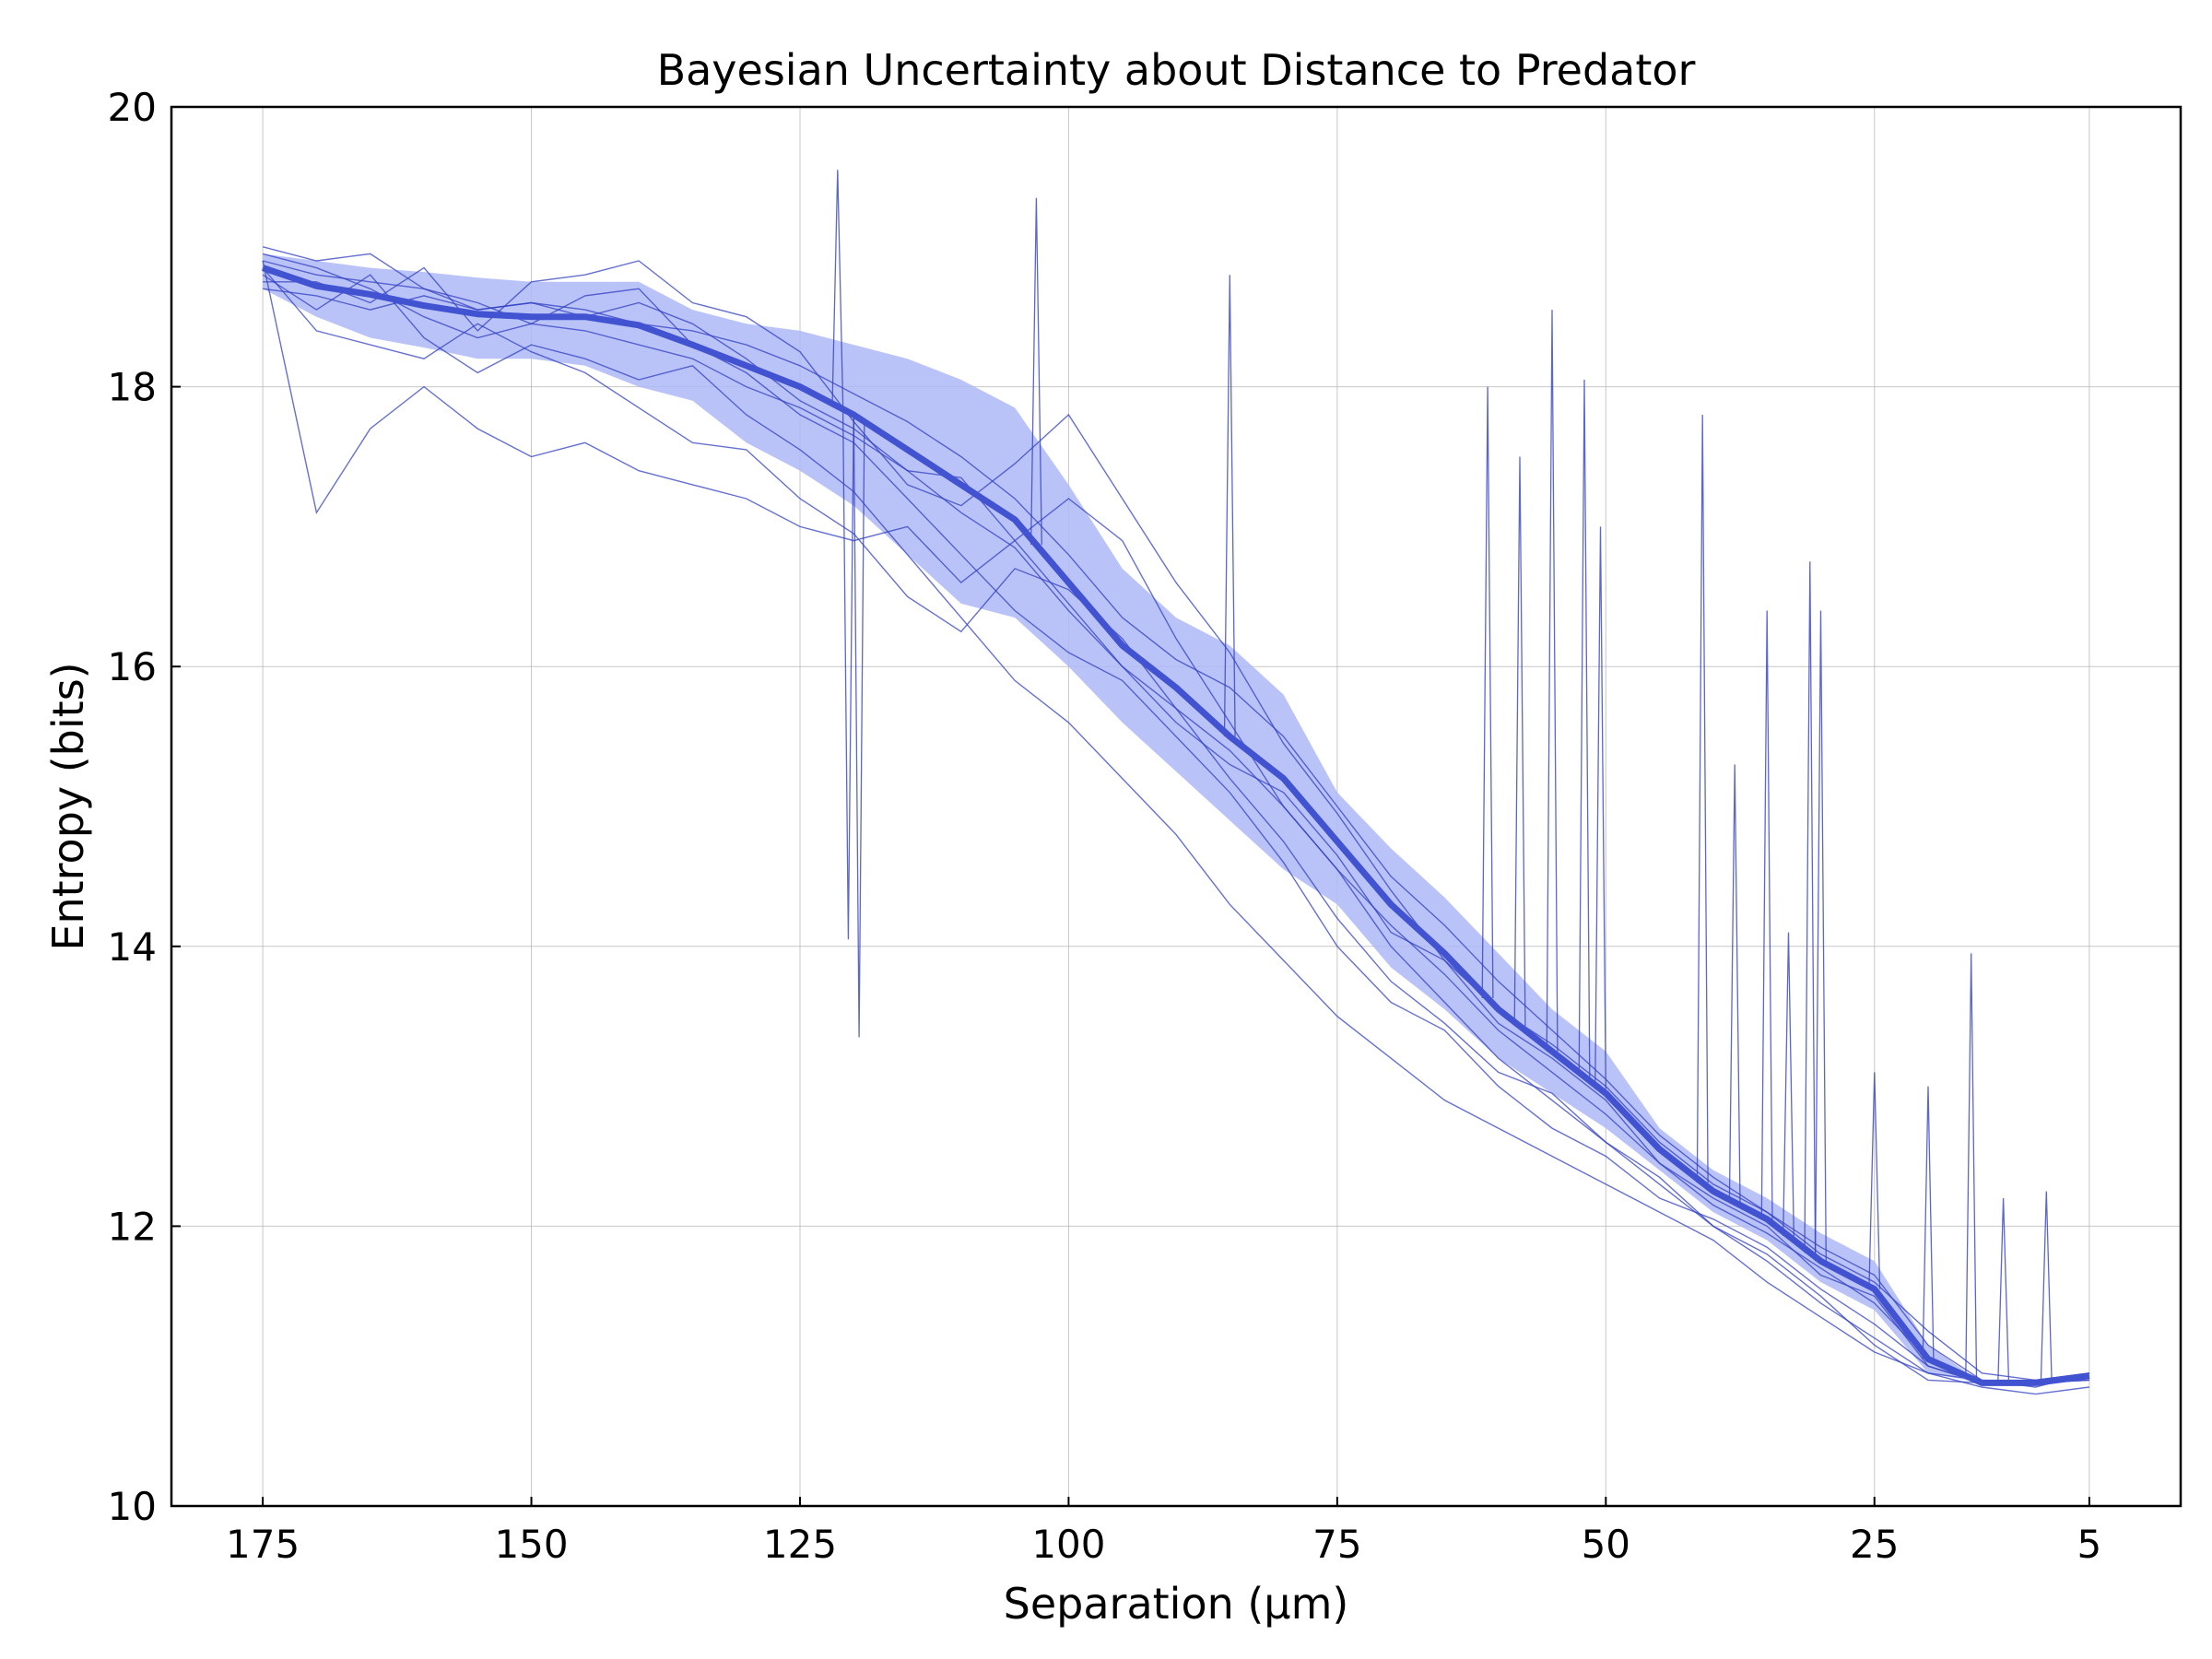 The width and height of the screenshot is (2212, 1659). What do you see at coordinates (132, 1506) in the screenshot?
I see `y-tick-label: 10` at bounding box center [132, 1506].